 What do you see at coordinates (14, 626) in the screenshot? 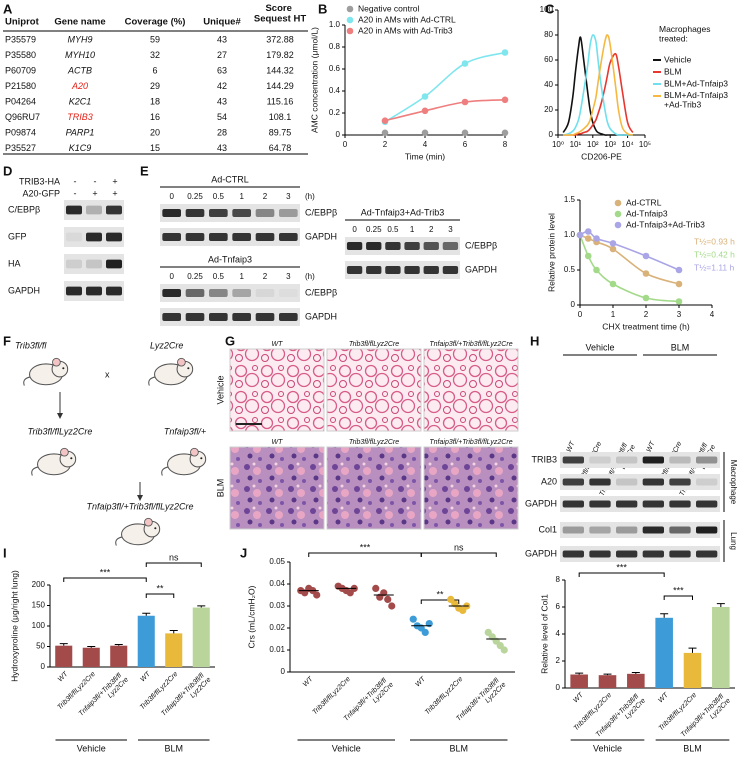
I see `y-axis-label: Hydroxyproline (μg/right lung)` at bounding box center [14, 626].